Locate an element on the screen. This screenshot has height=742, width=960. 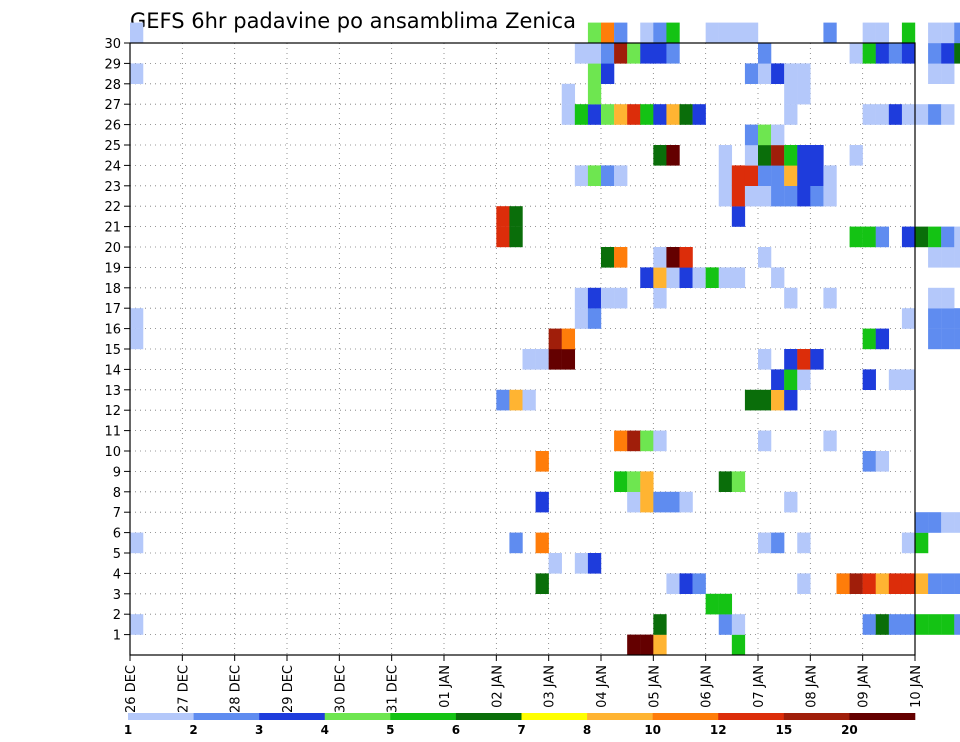
y-tick-label: 6 is located at coordinates (117, 534).